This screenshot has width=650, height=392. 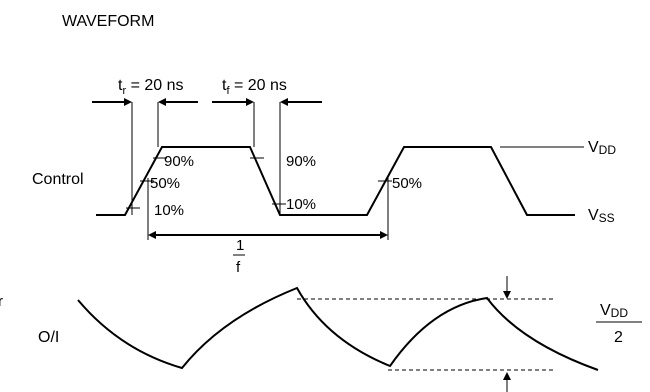 I want to click on rise-time-label: tr = 20 ns, so click(x=151, y=87).